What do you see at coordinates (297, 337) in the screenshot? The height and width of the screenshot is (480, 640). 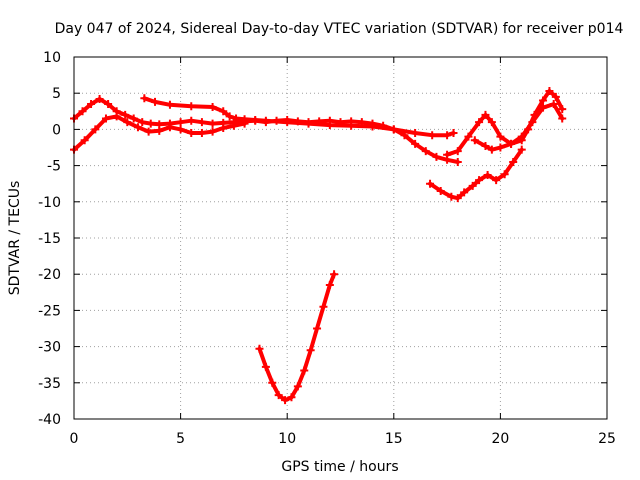 I see `series-track-g` at bounding box center [297, 337].